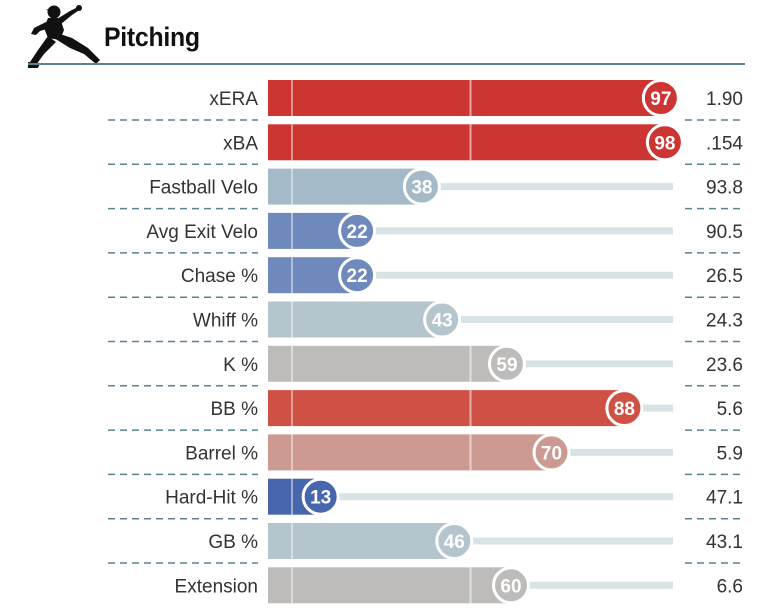 Image resolution: width=778 pixels, height=616 pixels. What do you see at coordinates (724, 143) in the screenshot?
I see `stat-value: .154` at bounding box center [724, 143].